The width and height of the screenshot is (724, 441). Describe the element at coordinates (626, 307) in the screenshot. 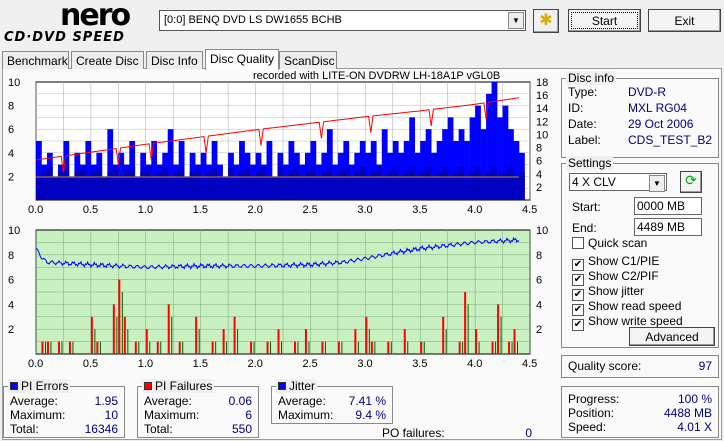

I see `checkbox-show-read-speed: ✔ Show read speed` at that location.